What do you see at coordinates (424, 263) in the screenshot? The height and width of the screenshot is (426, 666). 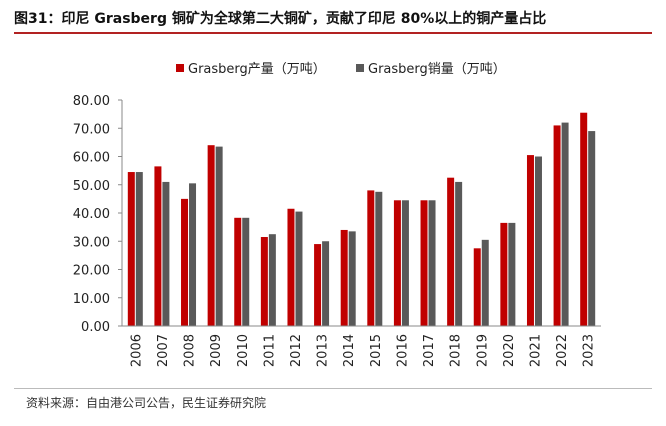 I see `bar-production-2017` at bounding box center [424, 263].